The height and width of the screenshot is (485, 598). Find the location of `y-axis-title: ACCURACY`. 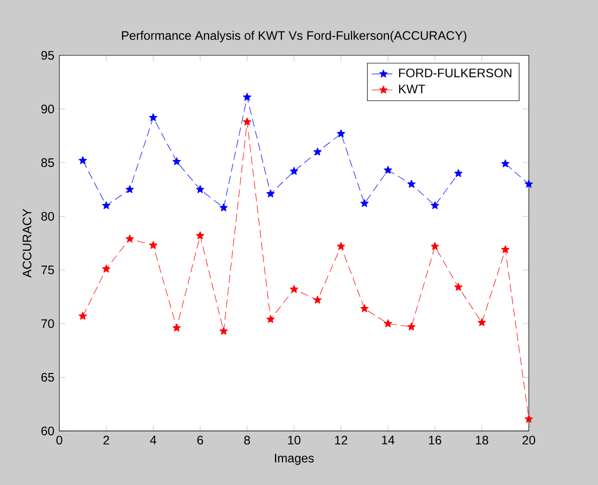

y-axis-title: ACCURACY is located at coordinates (27, 243).